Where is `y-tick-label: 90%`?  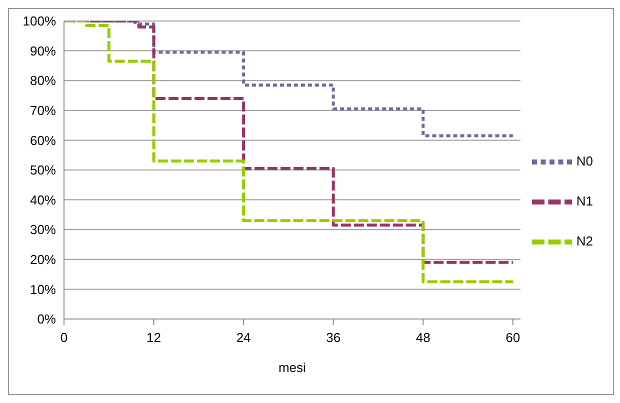
y-tick-label: 90% is located at coordinates (43, 50).